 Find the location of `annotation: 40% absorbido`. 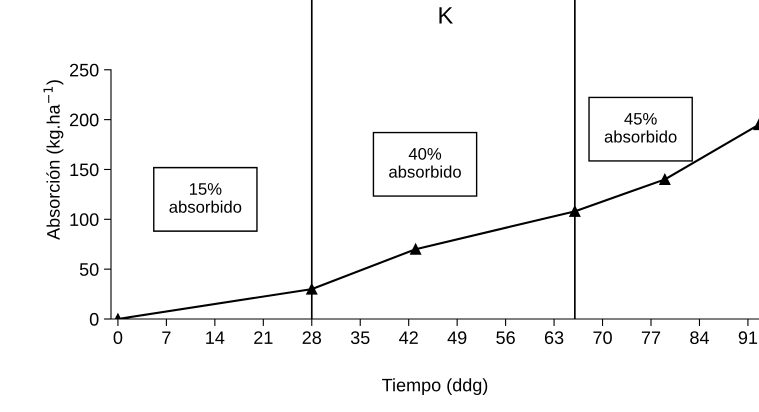

annotation: 40% absorbido is located at coordinates (425, 163).